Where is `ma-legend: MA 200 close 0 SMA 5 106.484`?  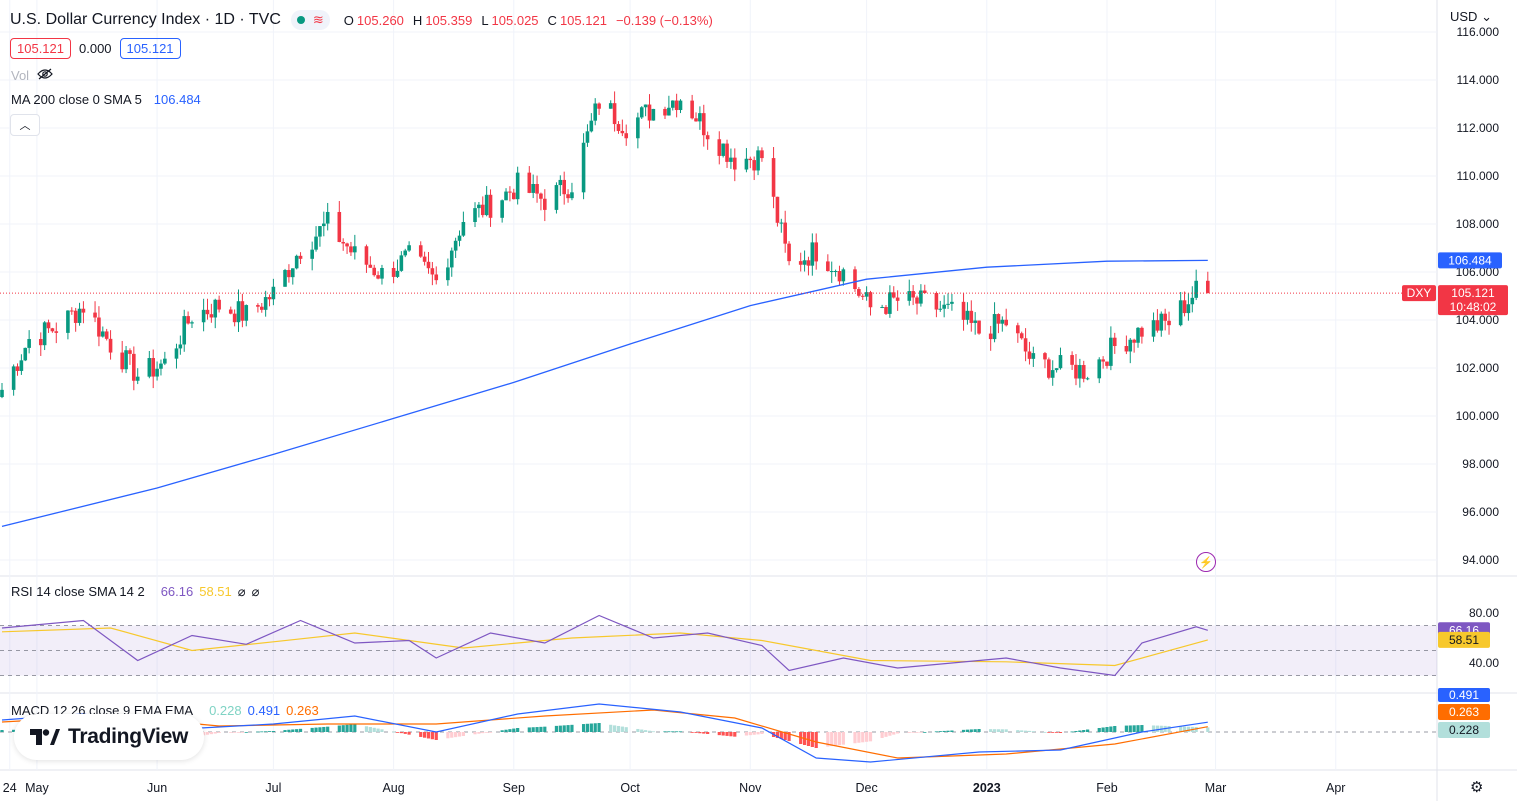
ma-legend: MA 200 close 0 SMA 5 106.484 is located at coordinates (106, 99).